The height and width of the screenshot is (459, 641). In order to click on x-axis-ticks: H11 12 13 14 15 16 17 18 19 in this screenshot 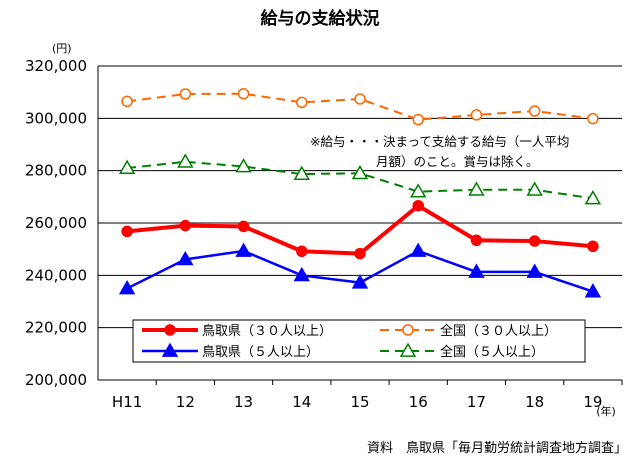, I will do `click(367, 395)`.